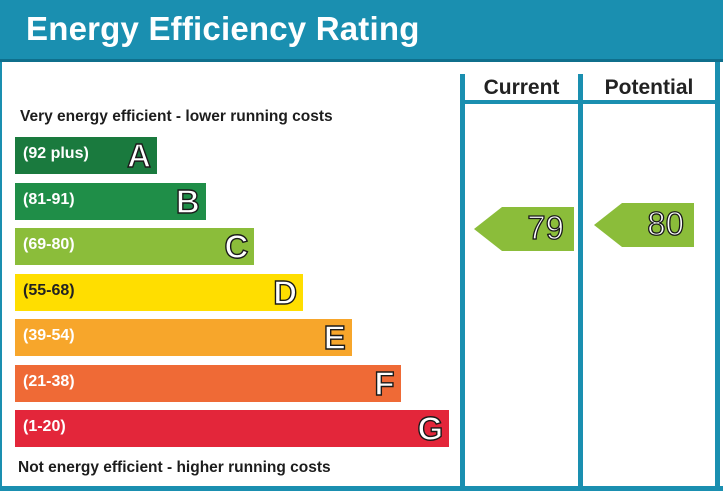 The image size is (723, 500). Describe the element at coordinates (546, 227) in the screenshot. I see `current-rating-value: 79` at that location.